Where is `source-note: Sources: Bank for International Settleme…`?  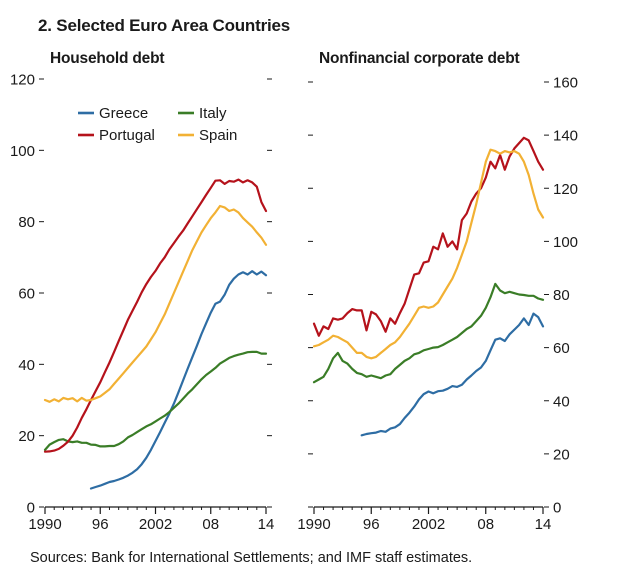 source-note: Sources: Bank for International Settleme… is located at coordinates (251, 558).